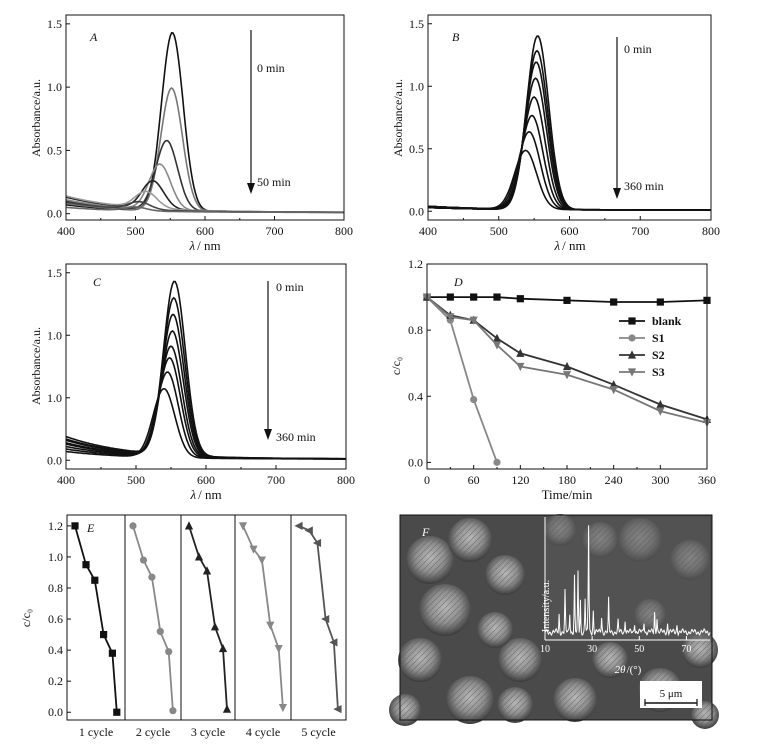 This screenshot has width=763, height=748. I want to click on panel-b-frame, so click(569, 117).